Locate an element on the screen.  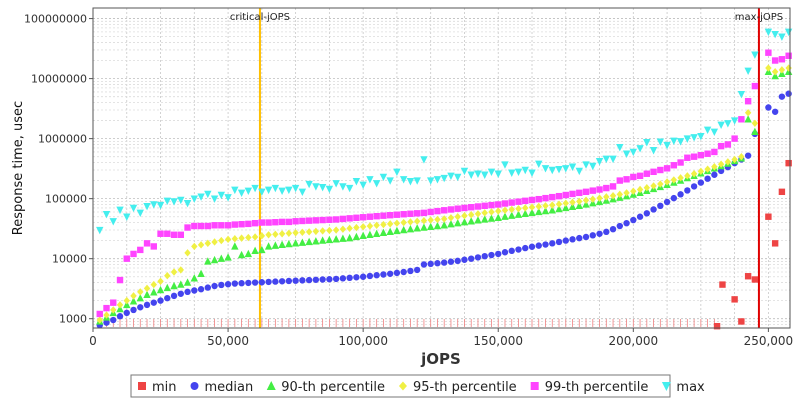
y-tick-label: 1000000 is located at coordinates (62, 139).